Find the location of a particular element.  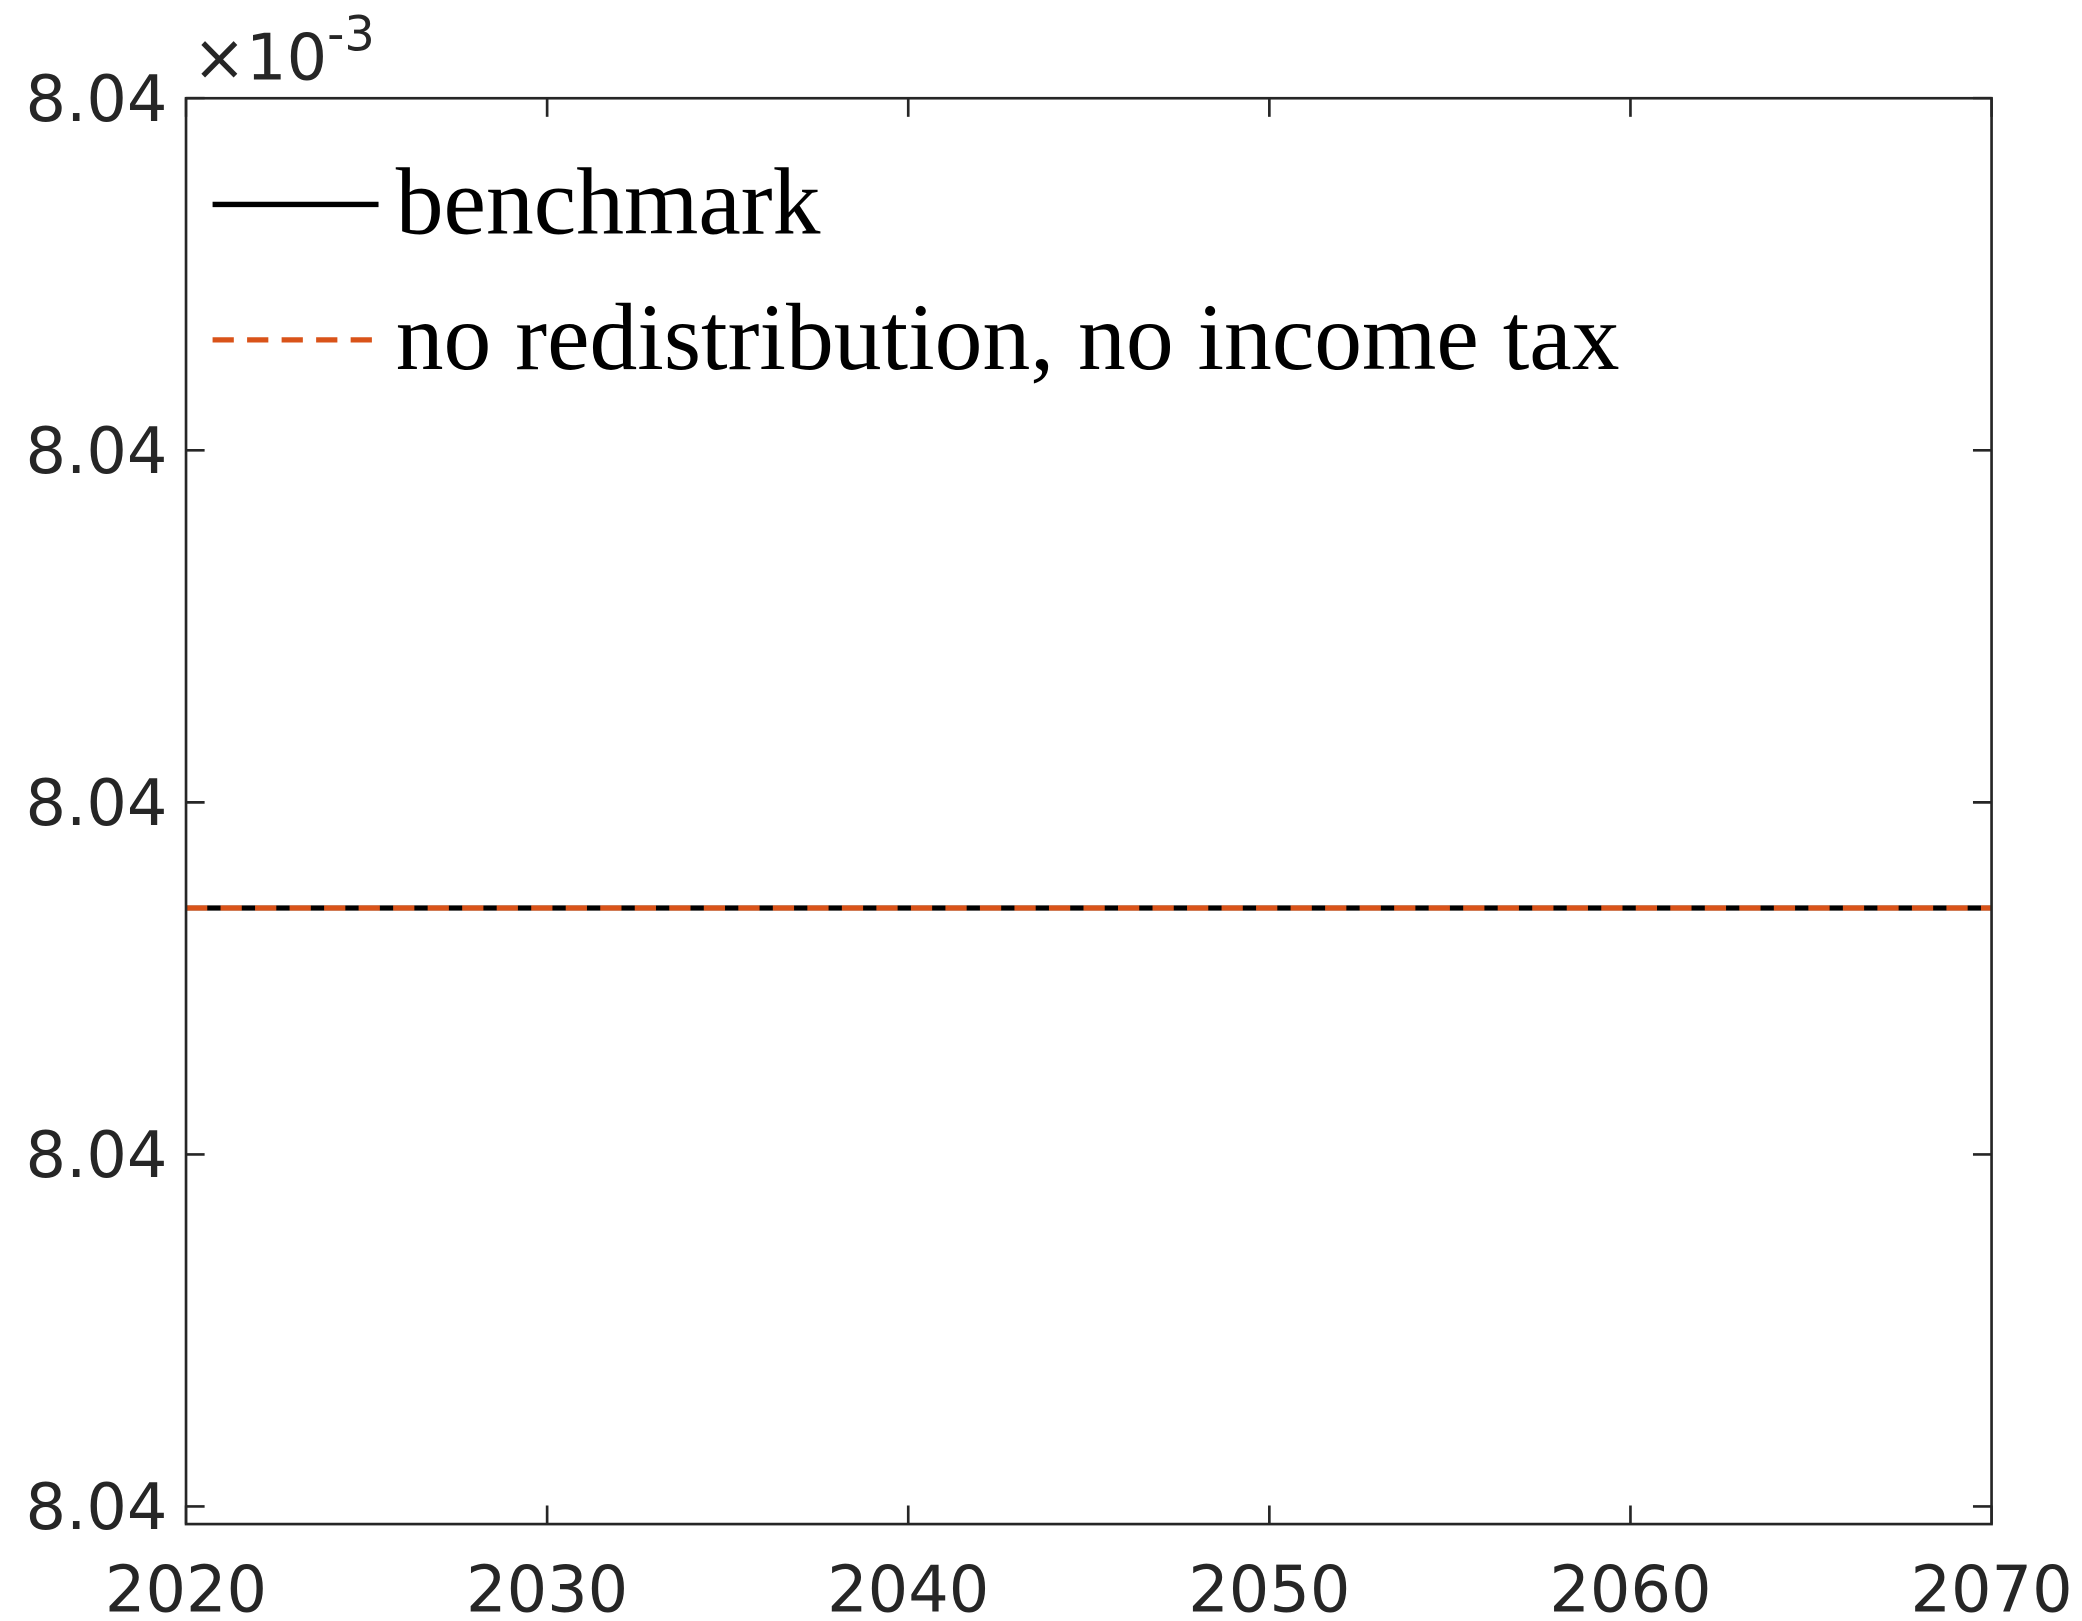

exponent-power: -3 is located at coordinates (351, 34).